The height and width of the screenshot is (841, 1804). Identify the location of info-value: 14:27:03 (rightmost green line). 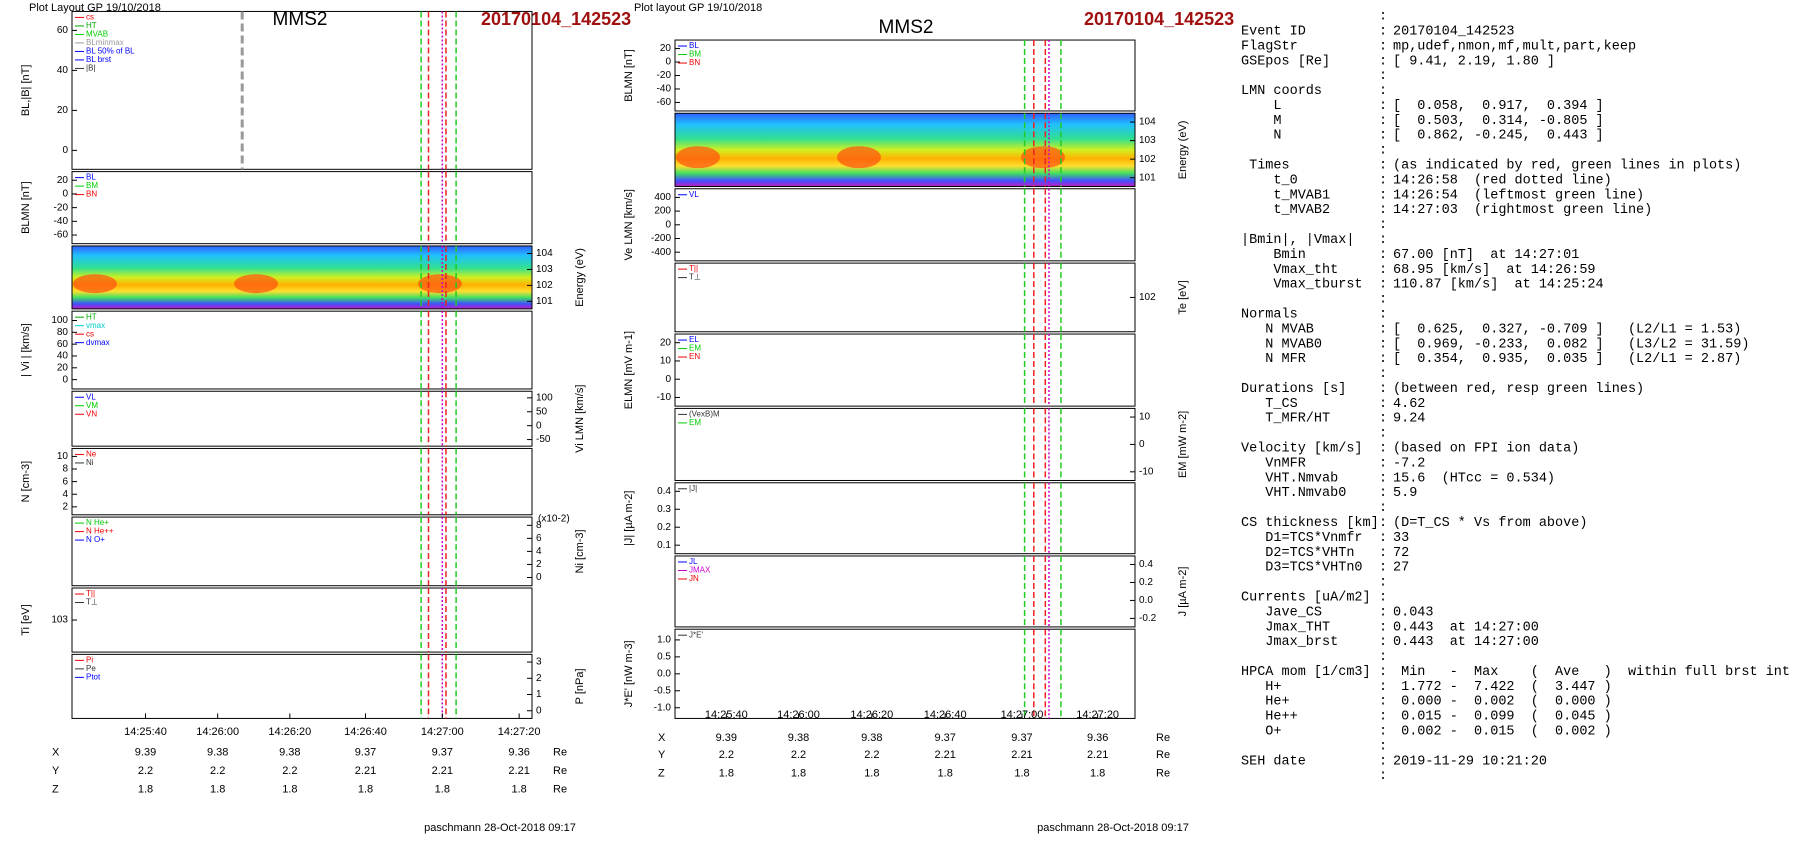
(1522, 210).